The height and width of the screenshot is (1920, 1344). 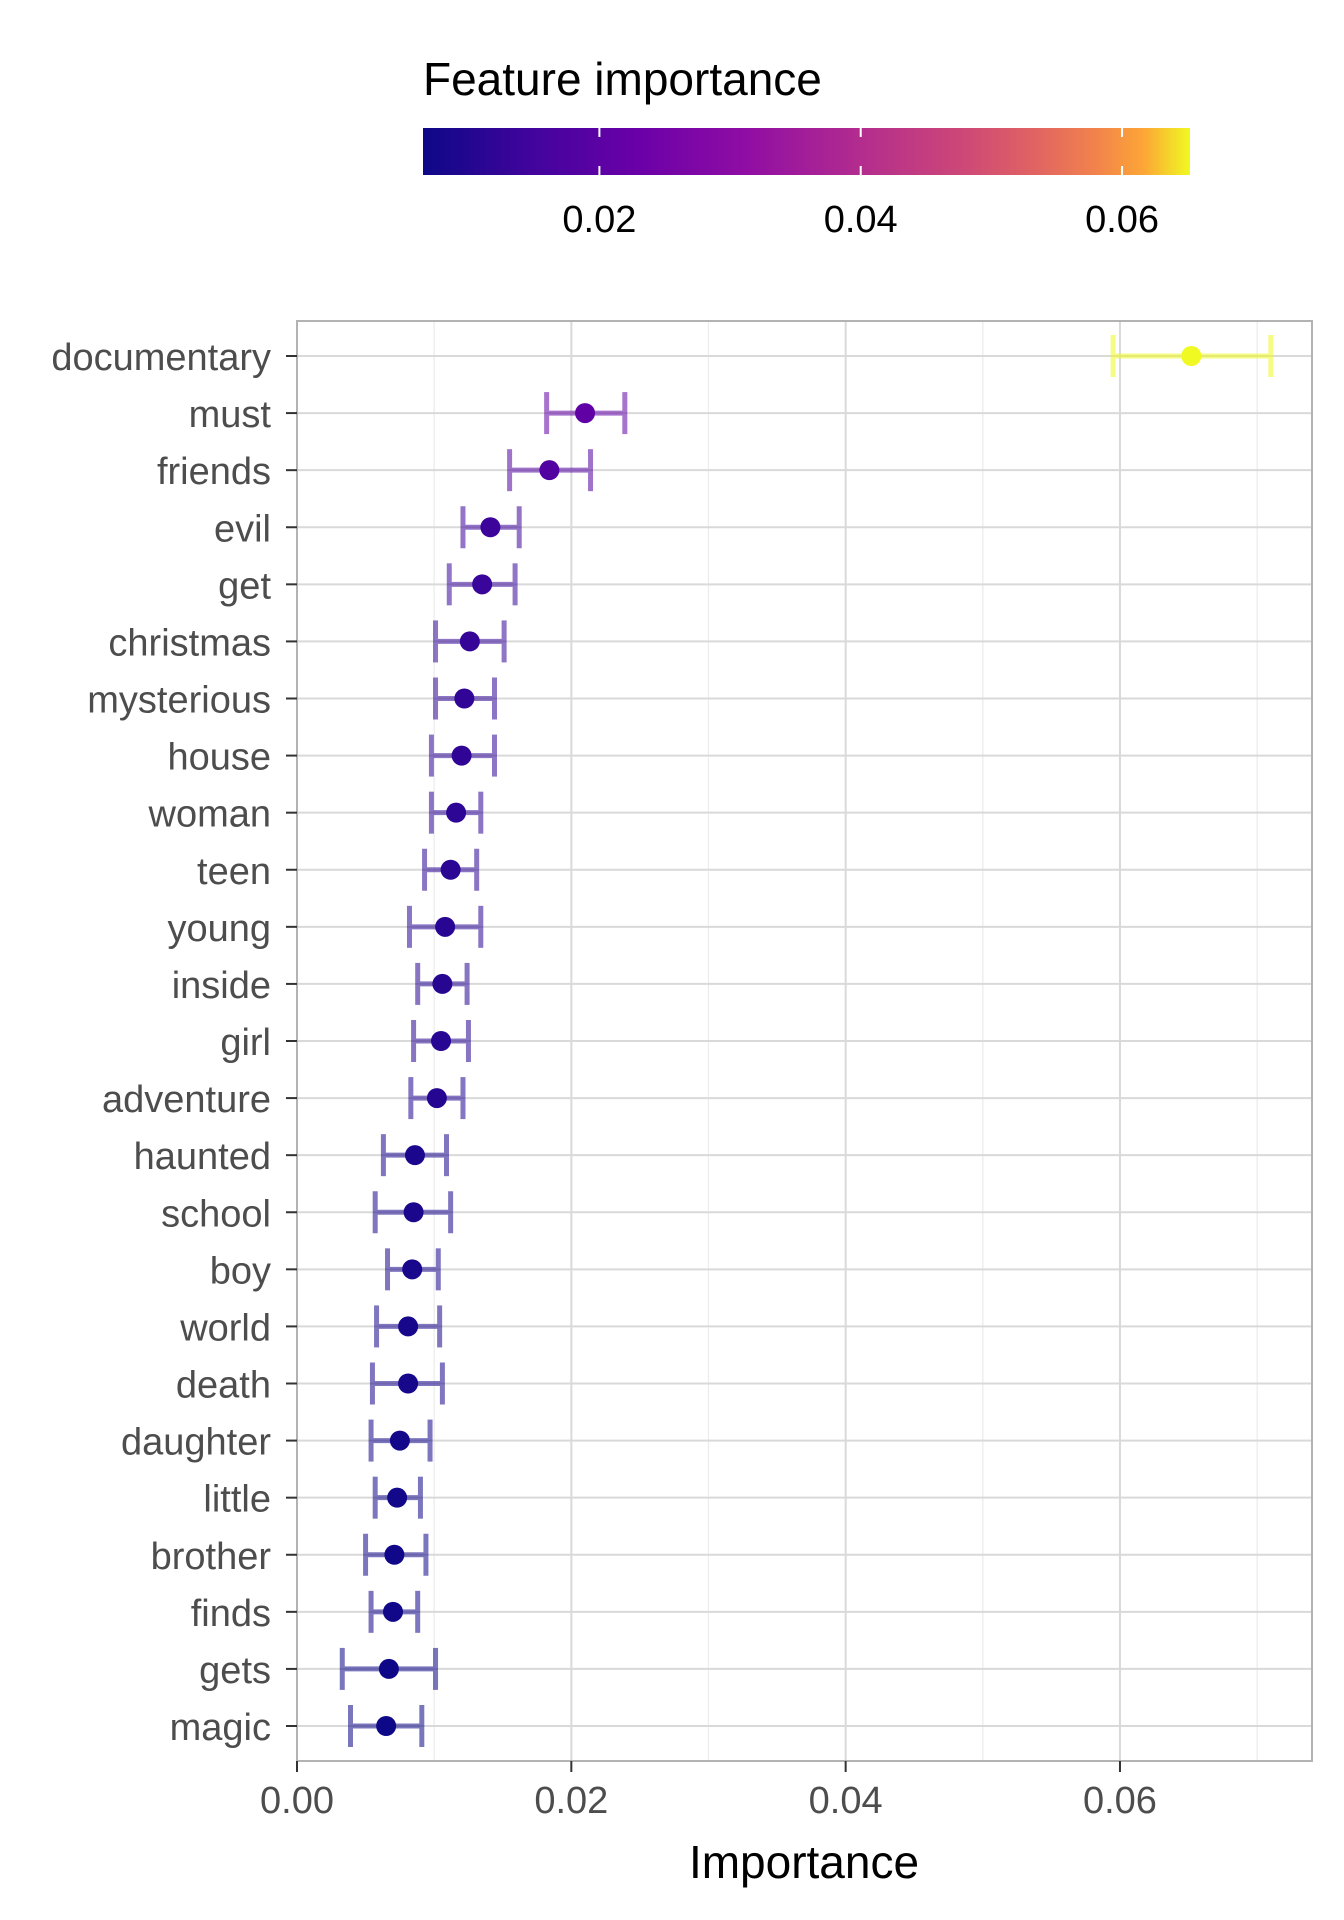 I want to click on x-axis: 0.00 0.02 0.04 0.06, so click(x=708, y=1791).